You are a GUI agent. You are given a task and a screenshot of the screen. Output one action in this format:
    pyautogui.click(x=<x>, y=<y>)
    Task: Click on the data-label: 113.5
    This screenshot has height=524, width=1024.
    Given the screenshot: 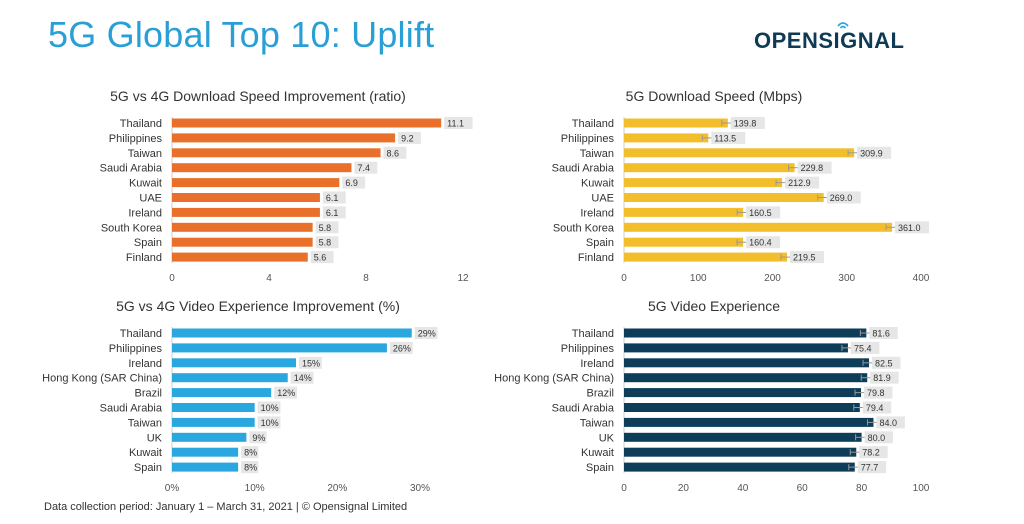 What is the action you would take?
    pyautogui.click(x=725, y=138)
    